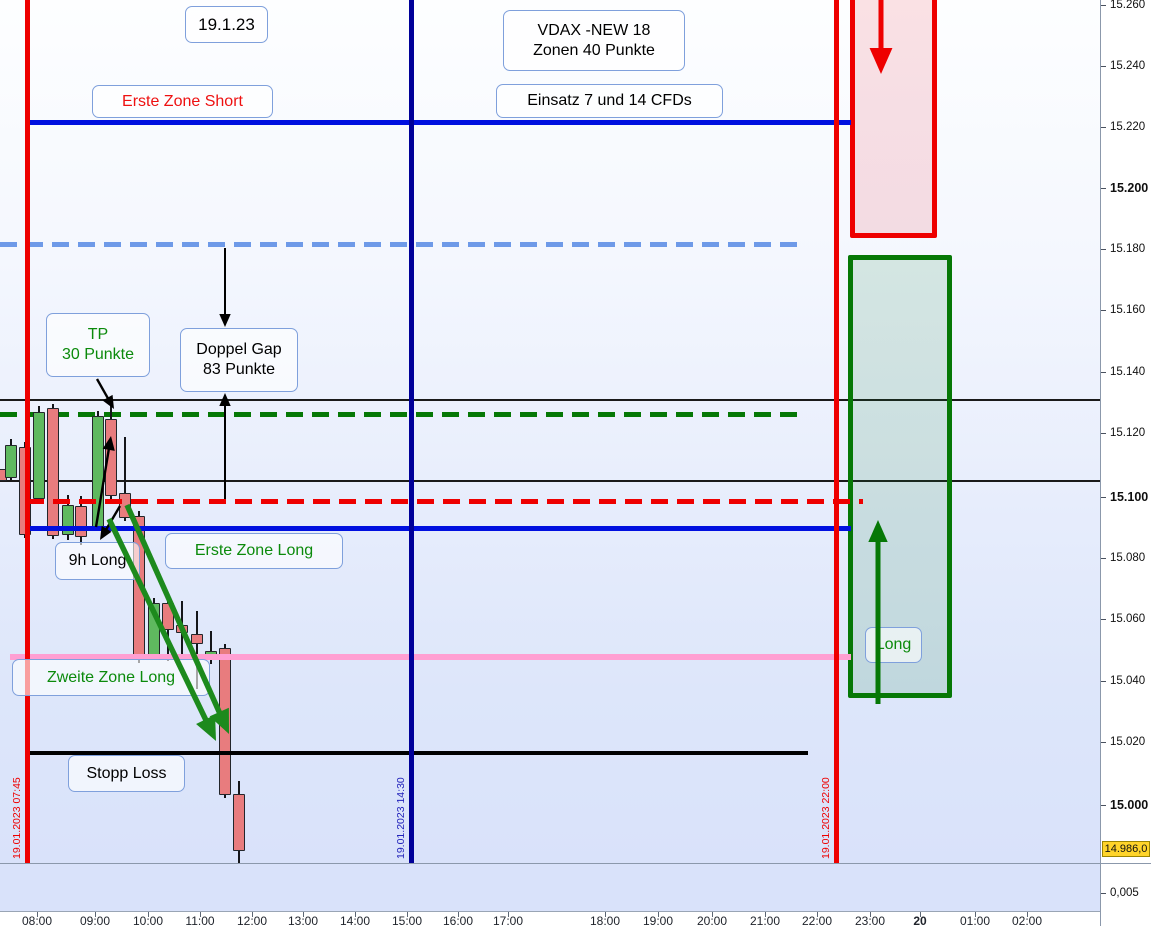 This screenshot has width=1151, height=926. Describe the element at coordinates (1128, 681) in the screenshot. I see `price-axis-label: 15.040` at that location.